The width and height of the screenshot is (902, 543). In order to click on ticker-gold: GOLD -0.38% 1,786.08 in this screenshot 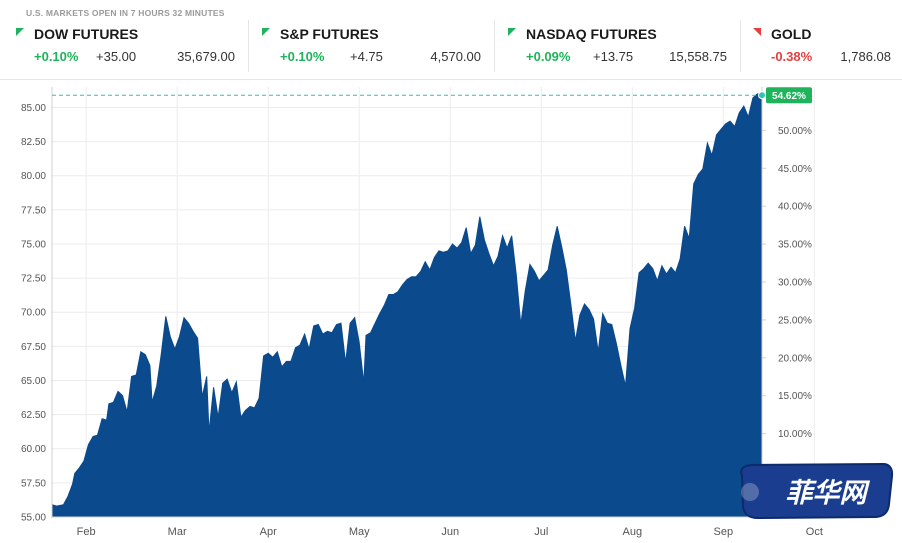, I will do `click(822, 48)`.